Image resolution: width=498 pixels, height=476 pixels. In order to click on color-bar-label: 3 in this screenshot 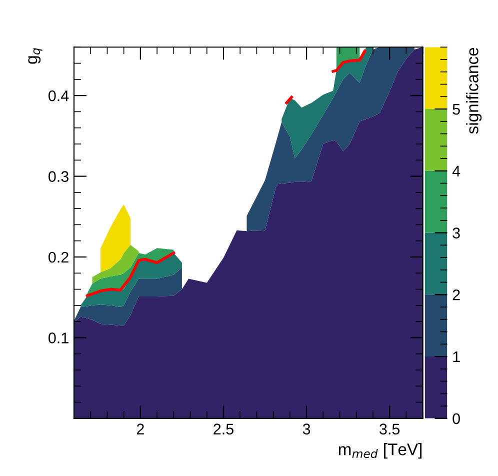, I will do `click(456, 233)`.